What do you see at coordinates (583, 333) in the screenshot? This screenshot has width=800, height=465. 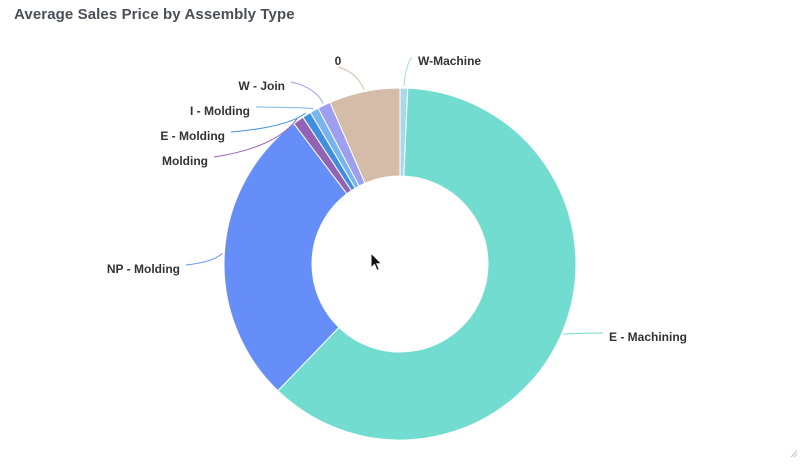 I see `connector-e-machining` at bounding box center [583, 333].